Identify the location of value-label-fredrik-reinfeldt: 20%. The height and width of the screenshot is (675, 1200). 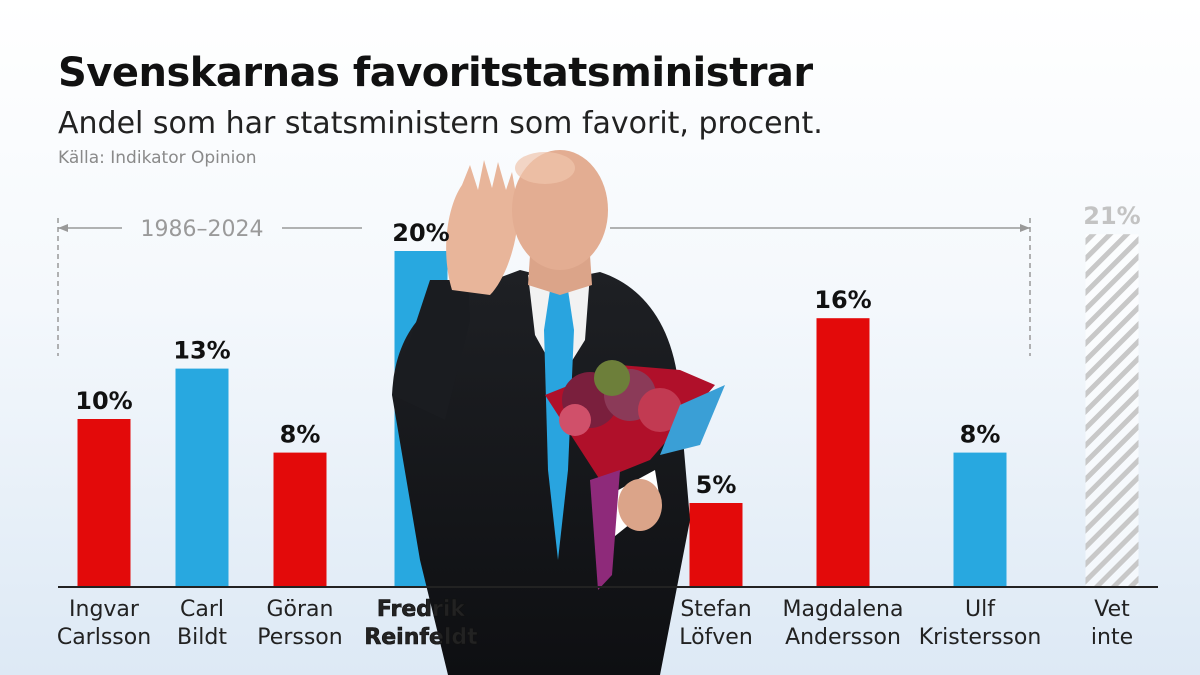
(420, 233).